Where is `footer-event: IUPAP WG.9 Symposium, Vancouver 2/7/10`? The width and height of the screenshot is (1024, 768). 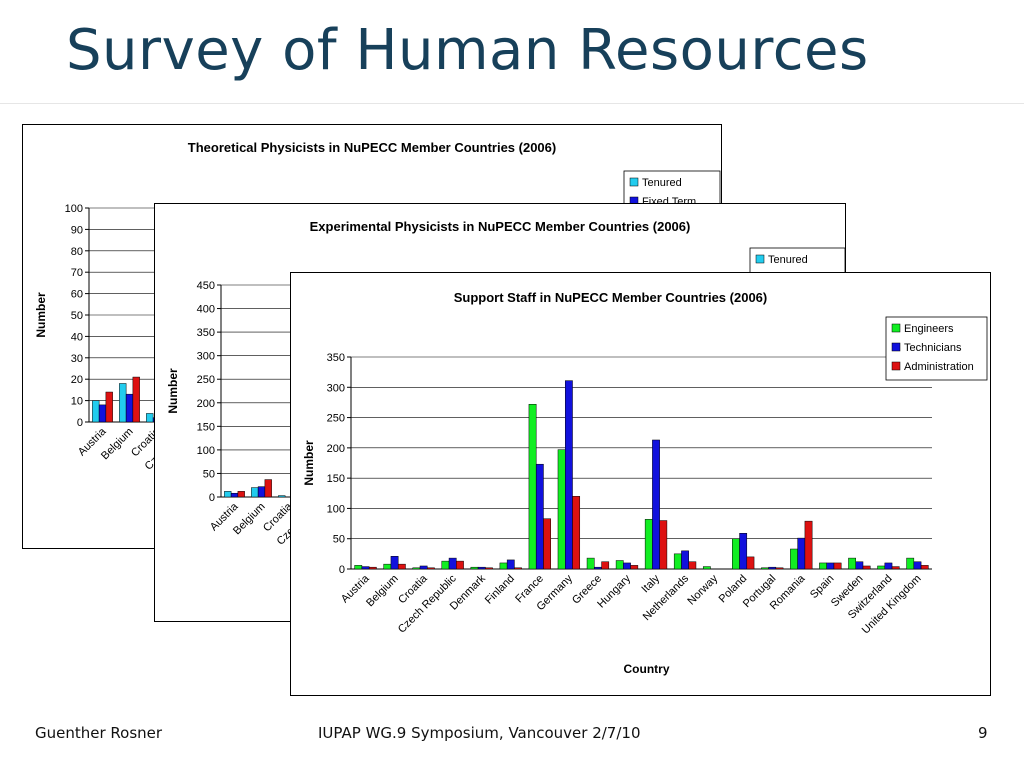 footer-event: IUPAP WG.9 Symposium, Vancouver 2/7/10 is located at coordinates (479, 733).